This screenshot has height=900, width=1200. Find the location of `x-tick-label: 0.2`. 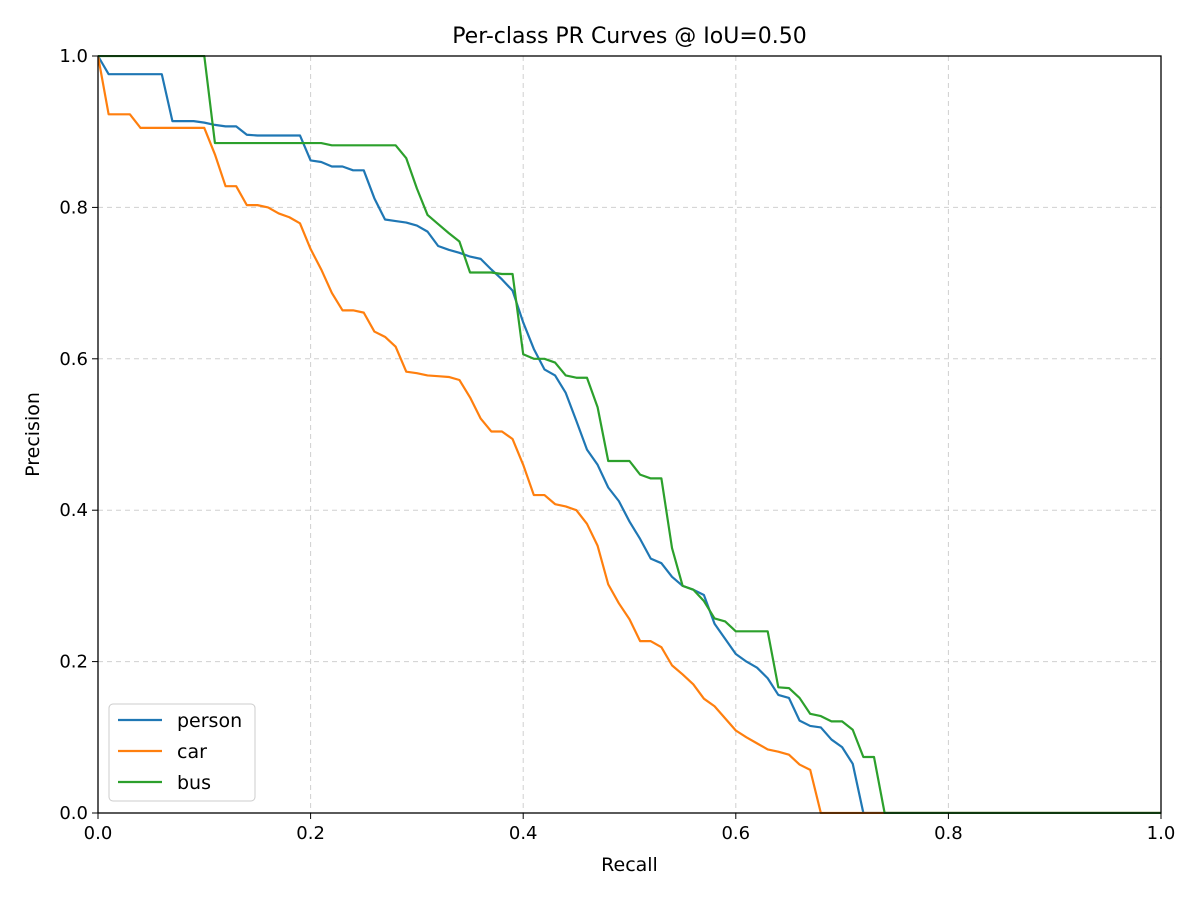

x-tick-label: 0.2 is located at coordinates (310, 833).